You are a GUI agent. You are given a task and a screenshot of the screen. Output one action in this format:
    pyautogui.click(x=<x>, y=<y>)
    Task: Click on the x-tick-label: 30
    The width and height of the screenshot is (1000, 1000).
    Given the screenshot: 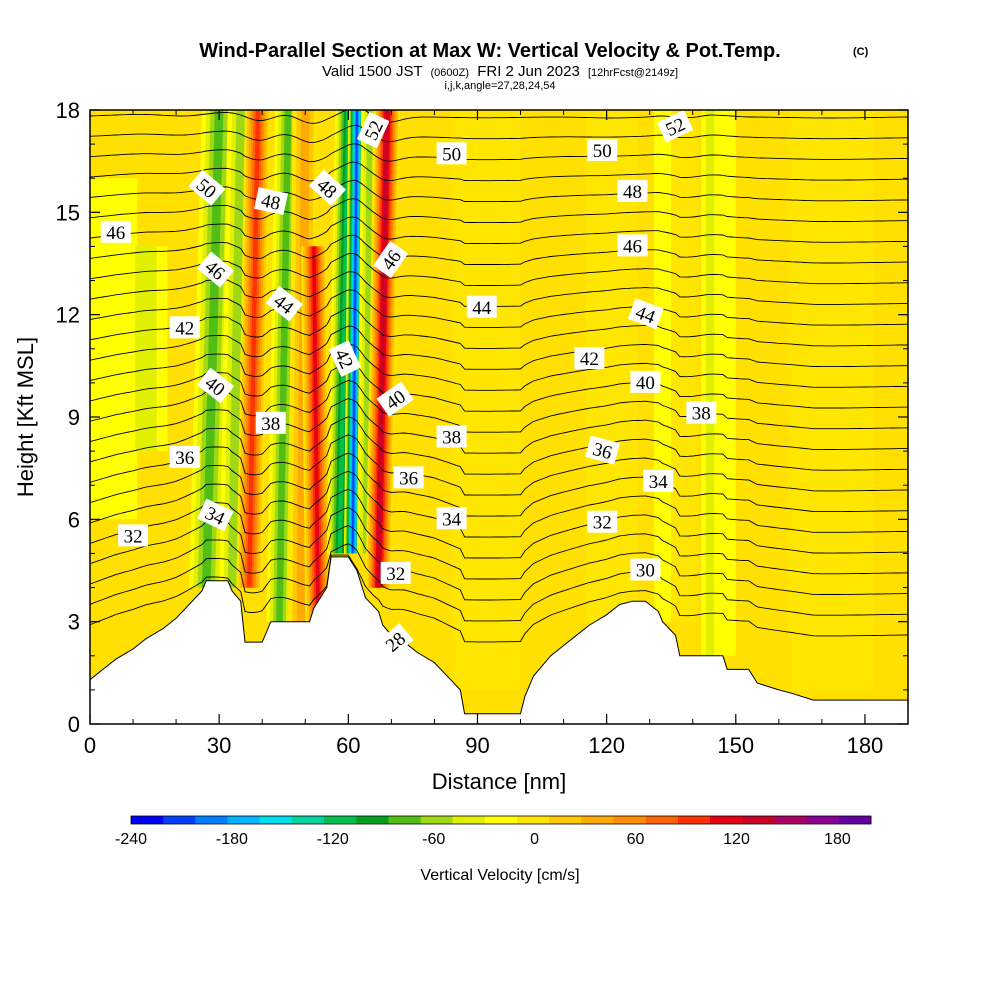 What is the action you would take?
    pyautogui.click(x=219, y=745)
    